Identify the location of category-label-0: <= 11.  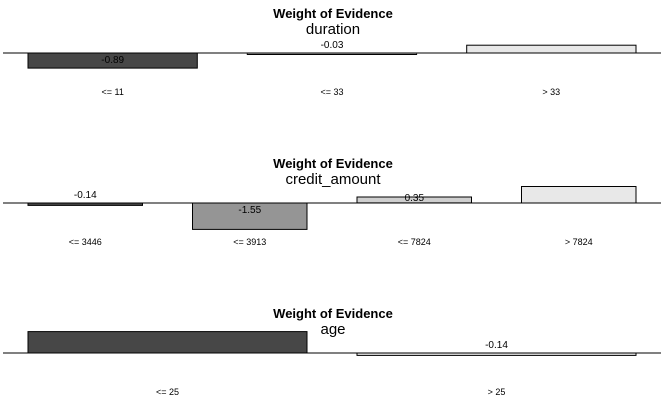
(113, 92).